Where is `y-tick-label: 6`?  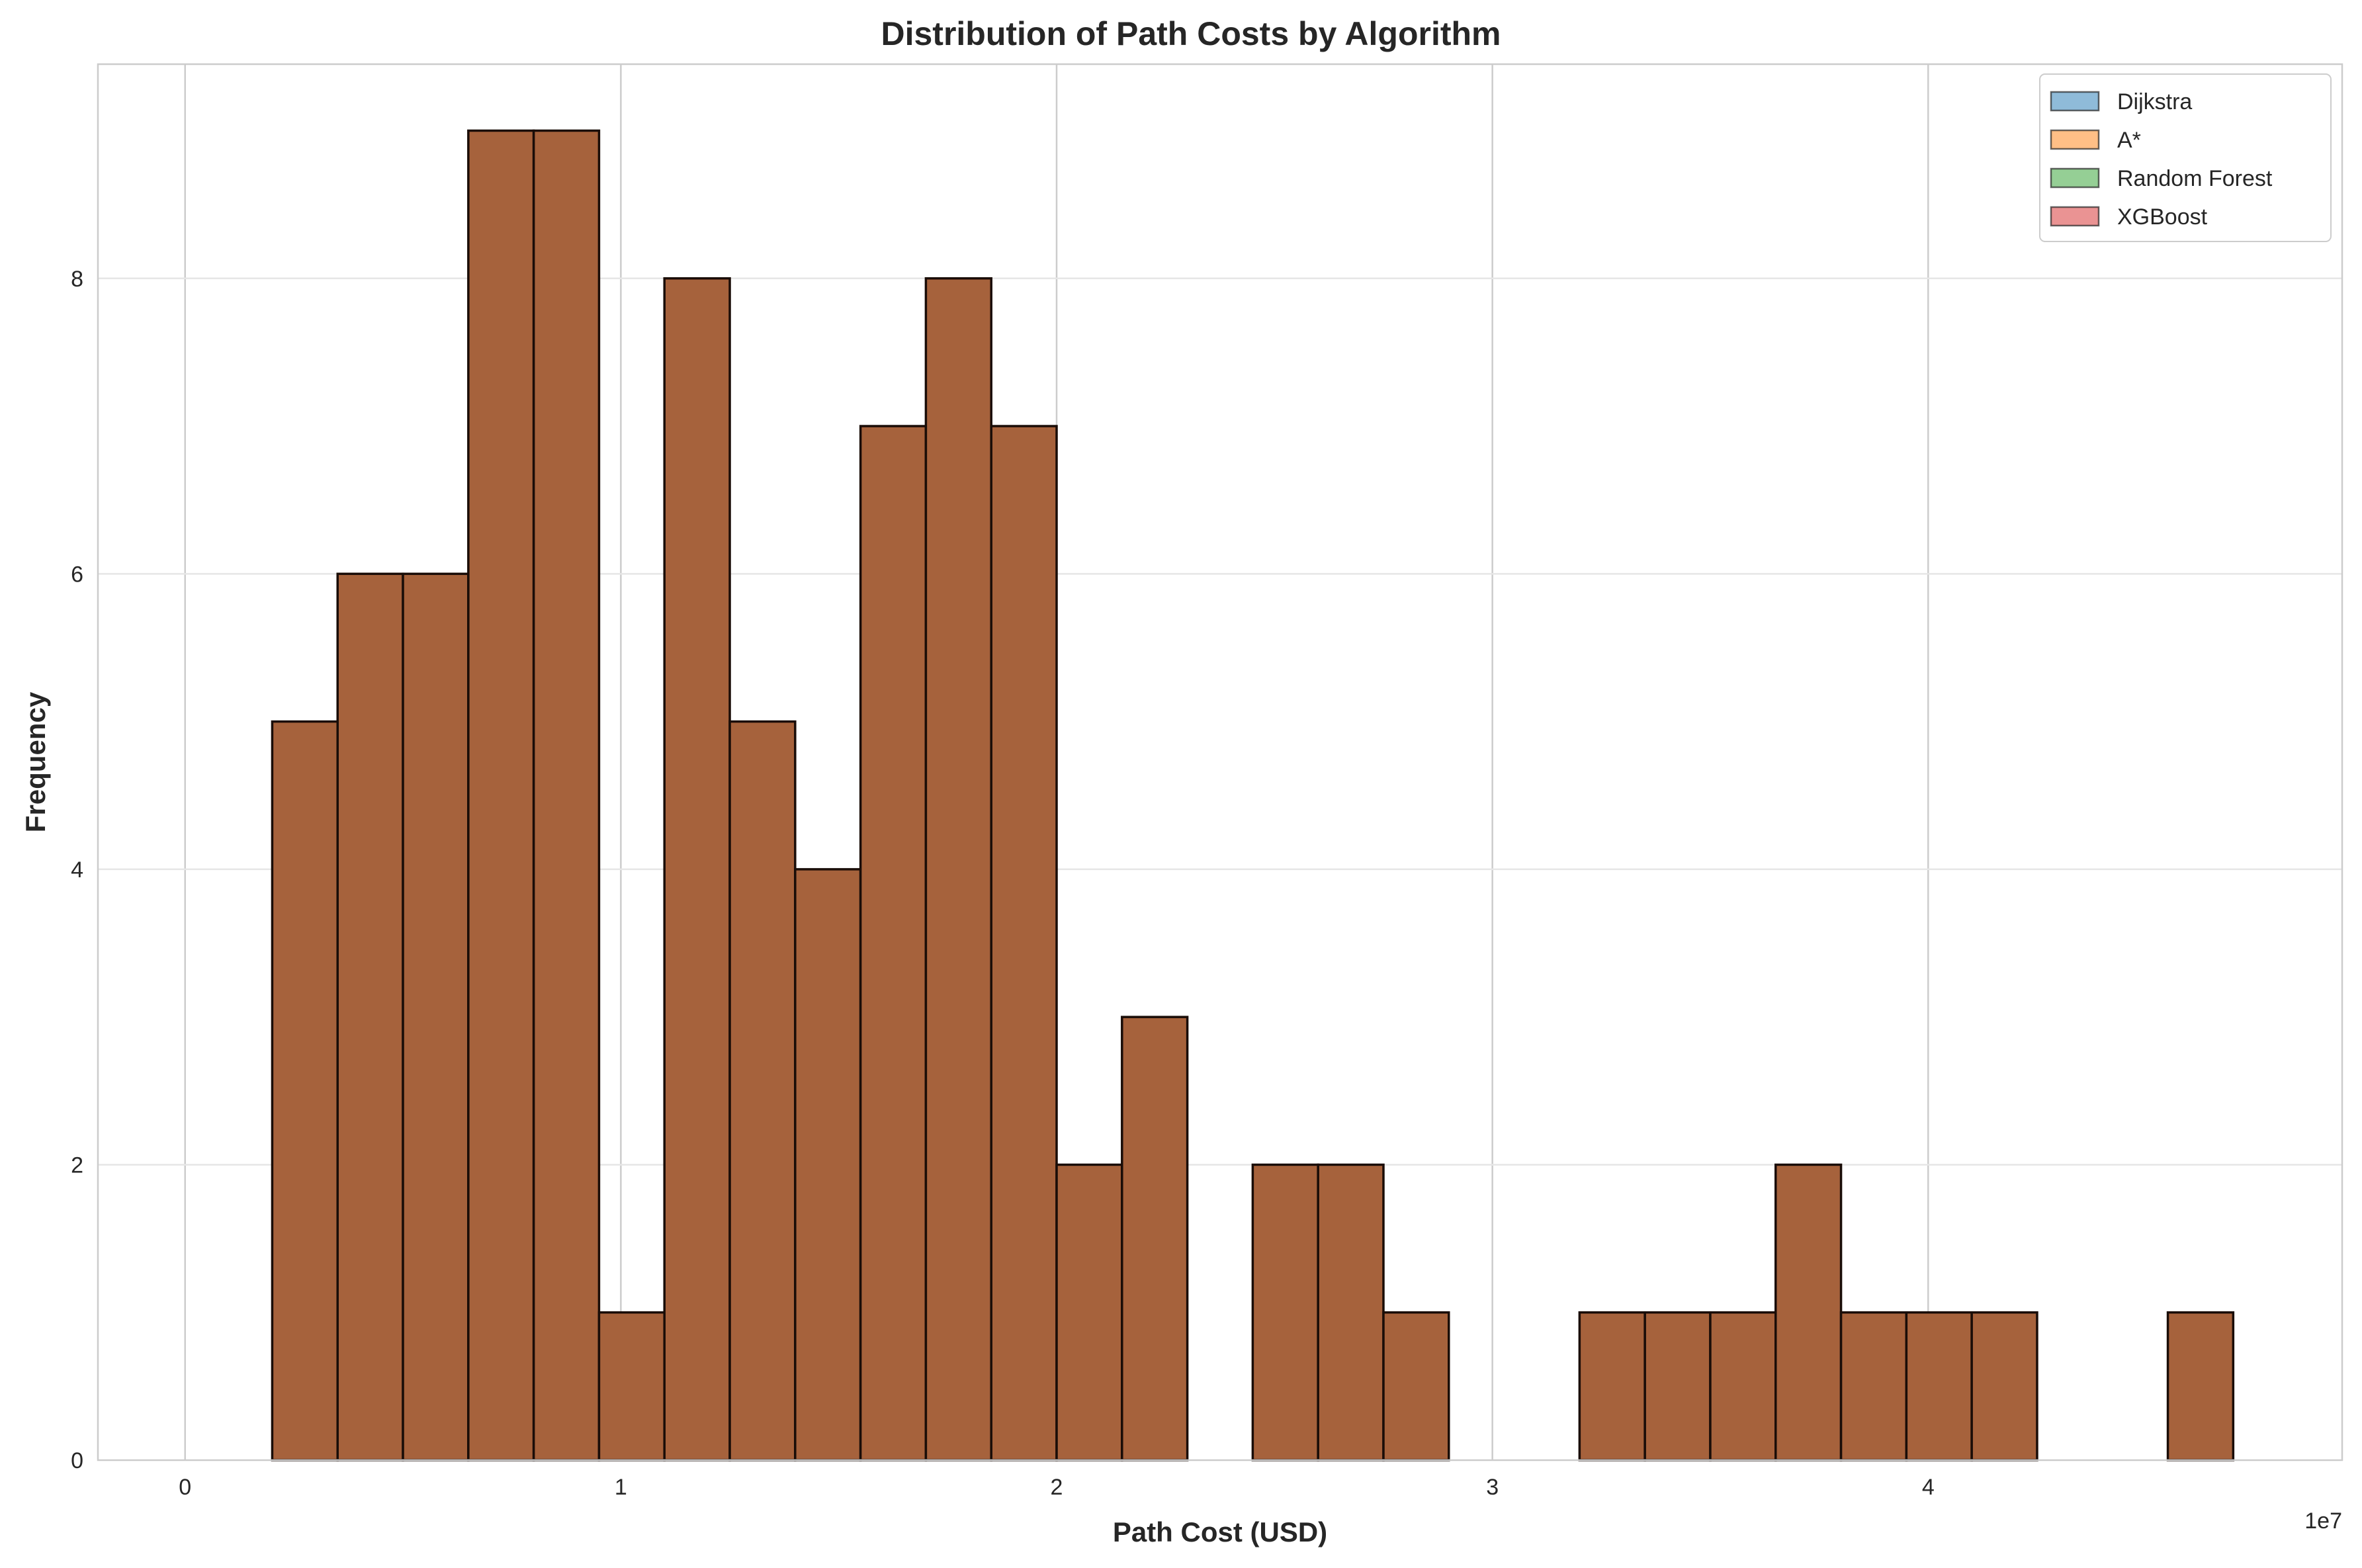
y-tick-label: 6 is located at coordinates (77, 574).